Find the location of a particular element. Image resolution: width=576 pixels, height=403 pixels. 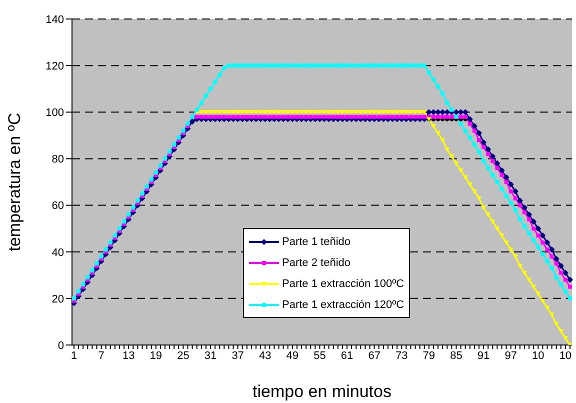

x-tick-label: 55 is located at coordinates (320, 356).